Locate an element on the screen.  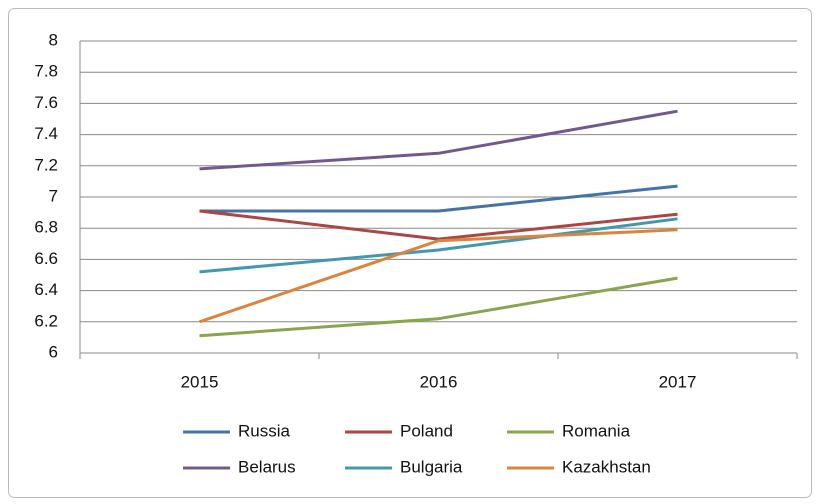
y-tick-label: 7 is located at coordinates (53, 195).